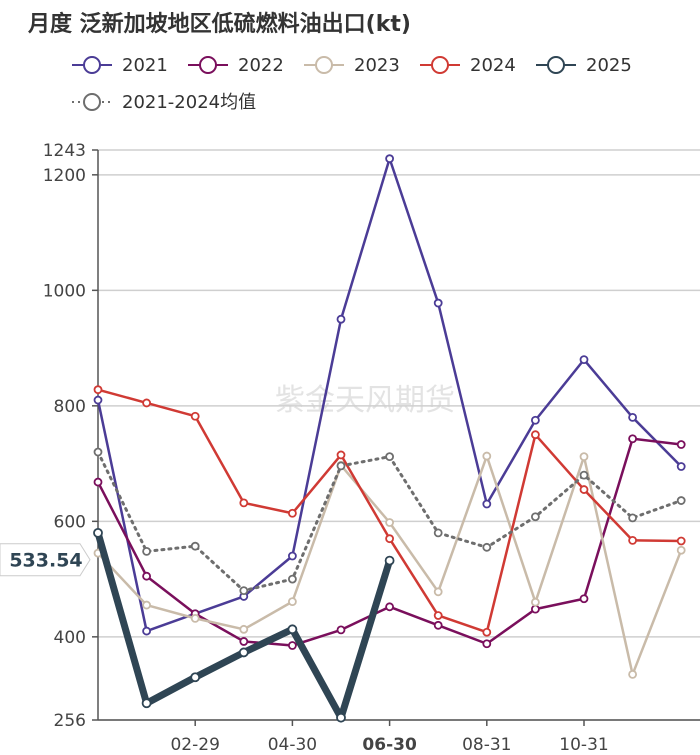  I want to click on watermark-text: 紫金天风期货, so click(365, 400).